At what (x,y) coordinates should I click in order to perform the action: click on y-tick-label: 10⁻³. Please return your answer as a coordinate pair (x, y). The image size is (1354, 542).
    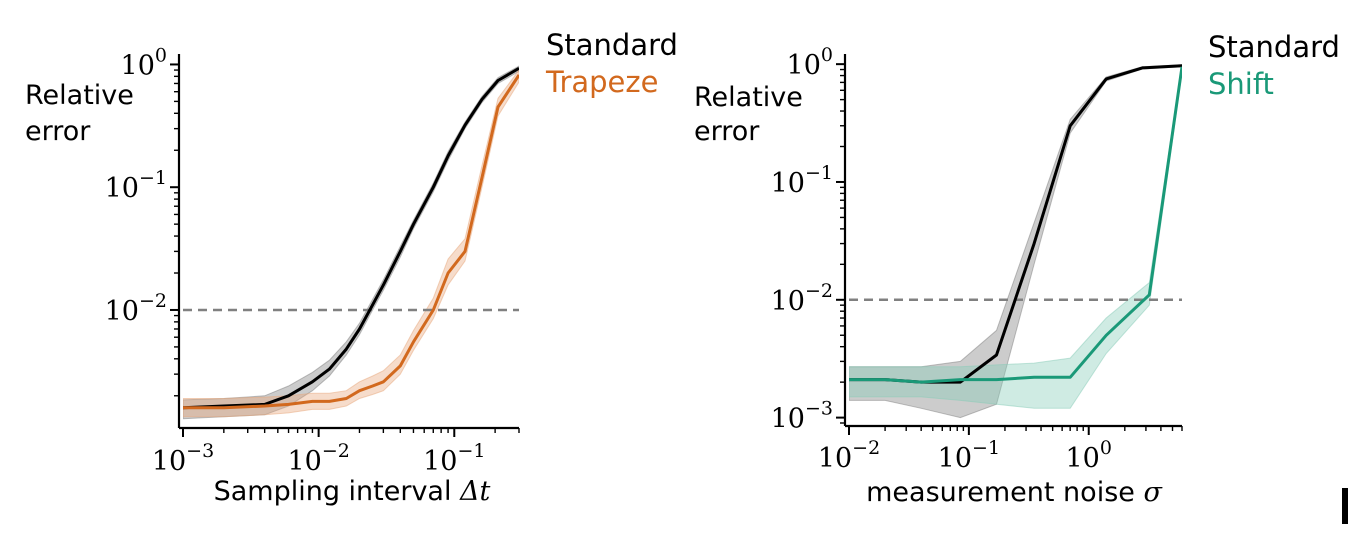
    Looking at the image, I should click on (802, 416).